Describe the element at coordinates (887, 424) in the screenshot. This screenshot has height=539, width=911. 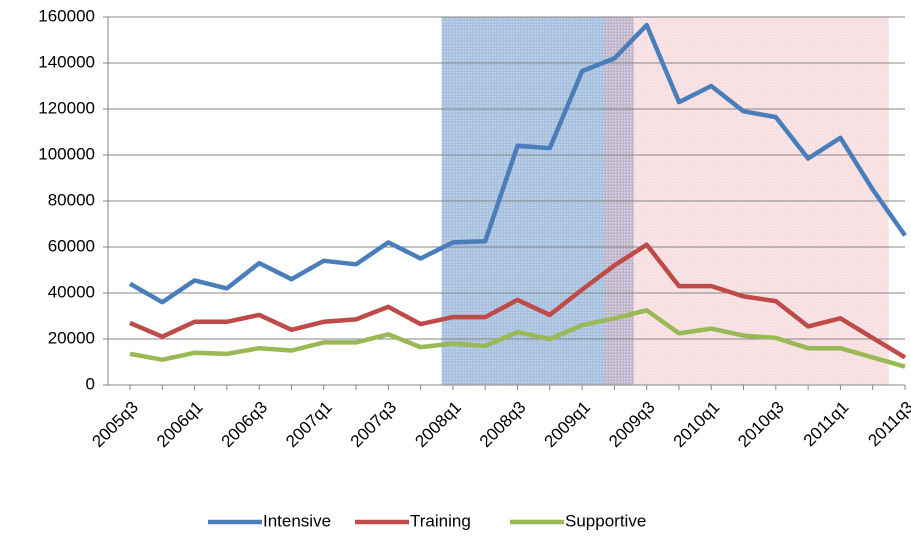
I see `x-tick-label: 2011q3` at that location.